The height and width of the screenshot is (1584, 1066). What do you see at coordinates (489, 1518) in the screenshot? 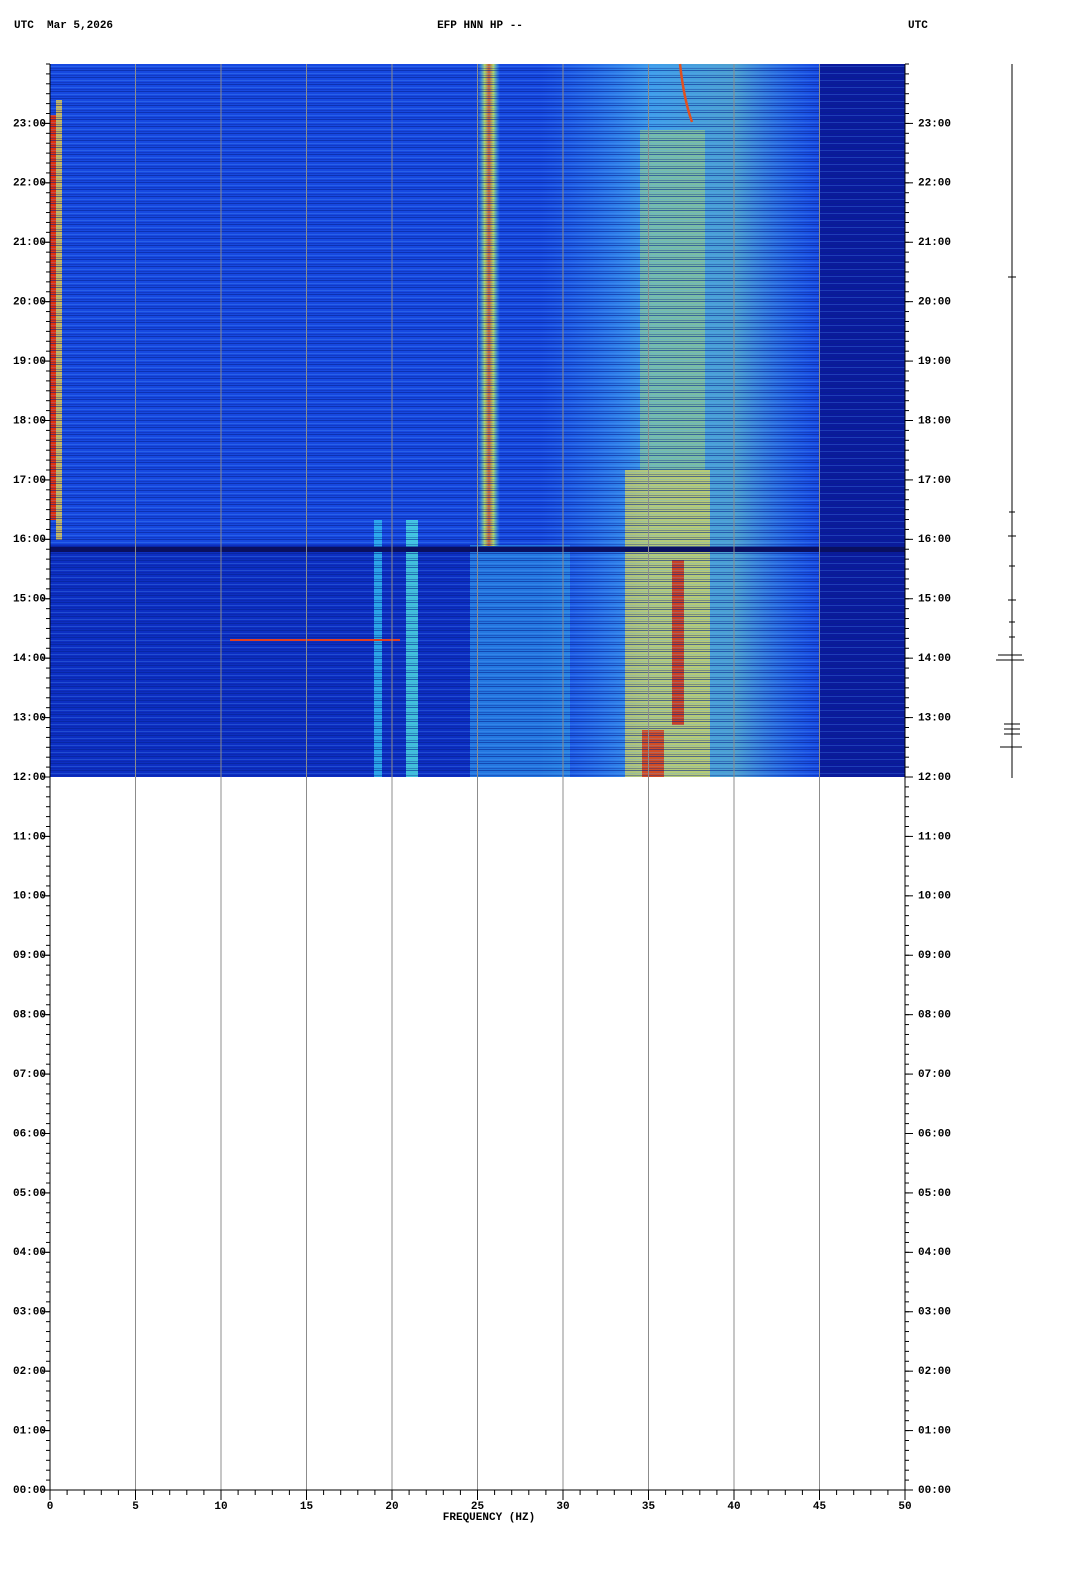
I see `x-axis-label: FREQUENCY (HZ)` at bounding box center [489, 1518].